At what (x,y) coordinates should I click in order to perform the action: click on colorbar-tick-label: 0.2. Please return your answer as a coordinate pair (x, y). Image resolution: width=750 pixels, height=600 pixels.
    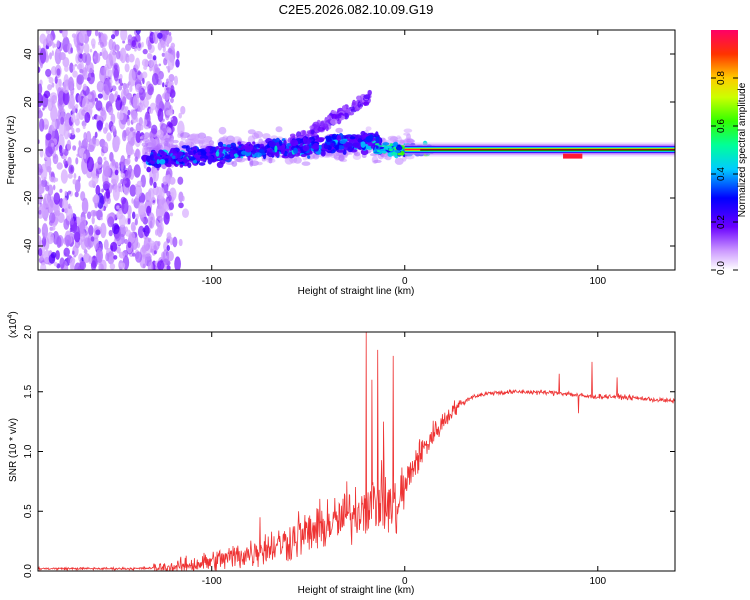
    Looking at the image, I should click on (721, 222).